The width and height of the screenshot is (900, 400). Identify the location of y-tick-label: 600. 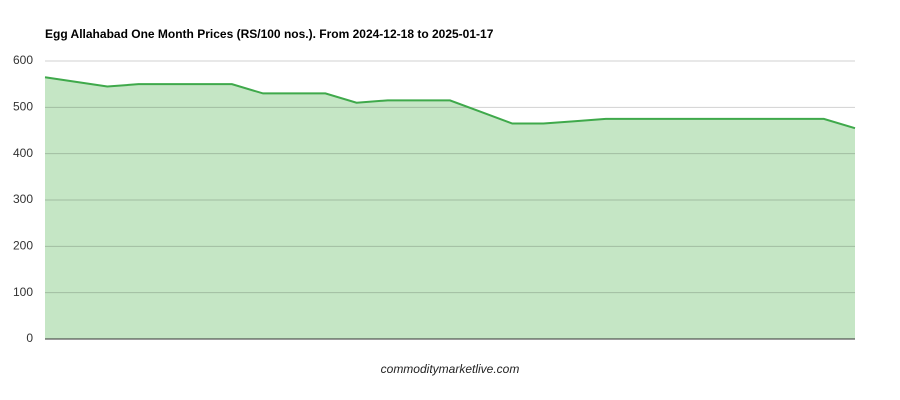
(23, 60).